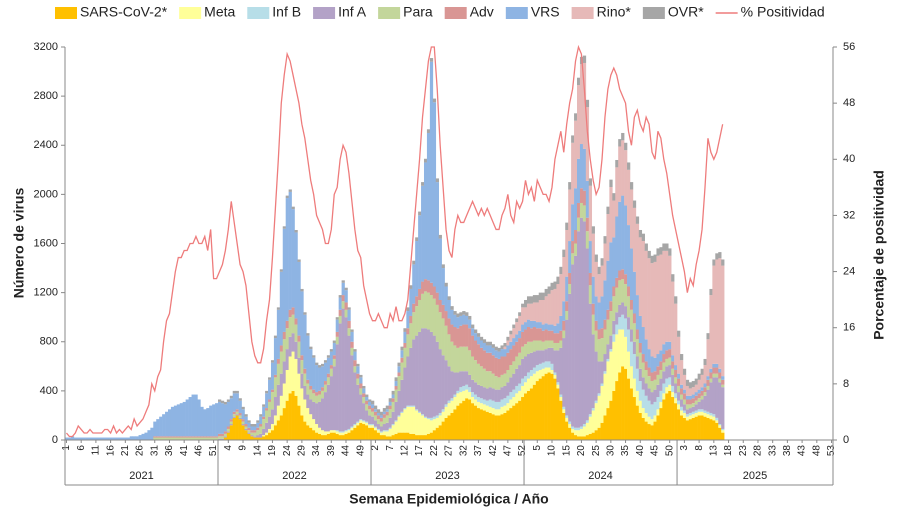  What do you see at coordinates (625, 451) in the screenshot?
I see `x-tick-label: 35` at bounding box center [625, 451].